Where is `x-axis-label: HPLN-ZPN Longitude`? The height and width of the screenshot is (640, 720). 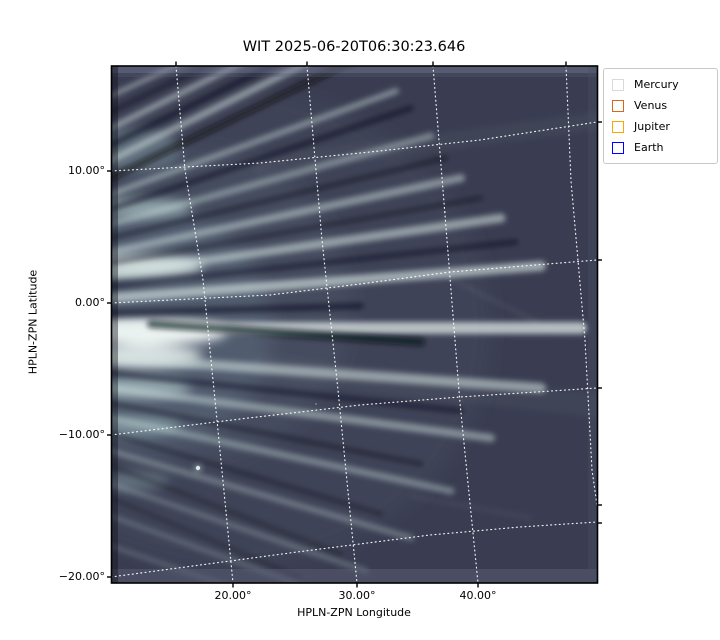
x-axis-label: HPLN-ZPN Longitude is located at coordinates (354, 612).